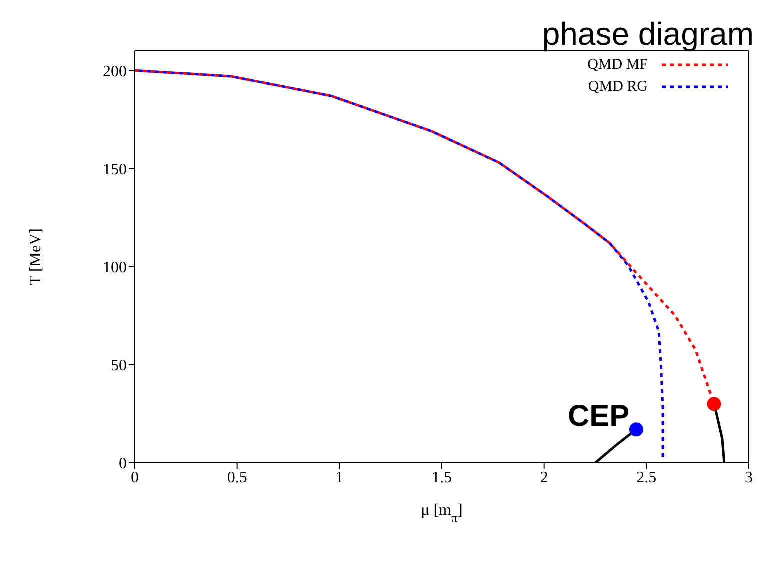 The width and height of the screenshot is (769, 578). I want to click on legend-label: QMD RG, so click(618, 87).